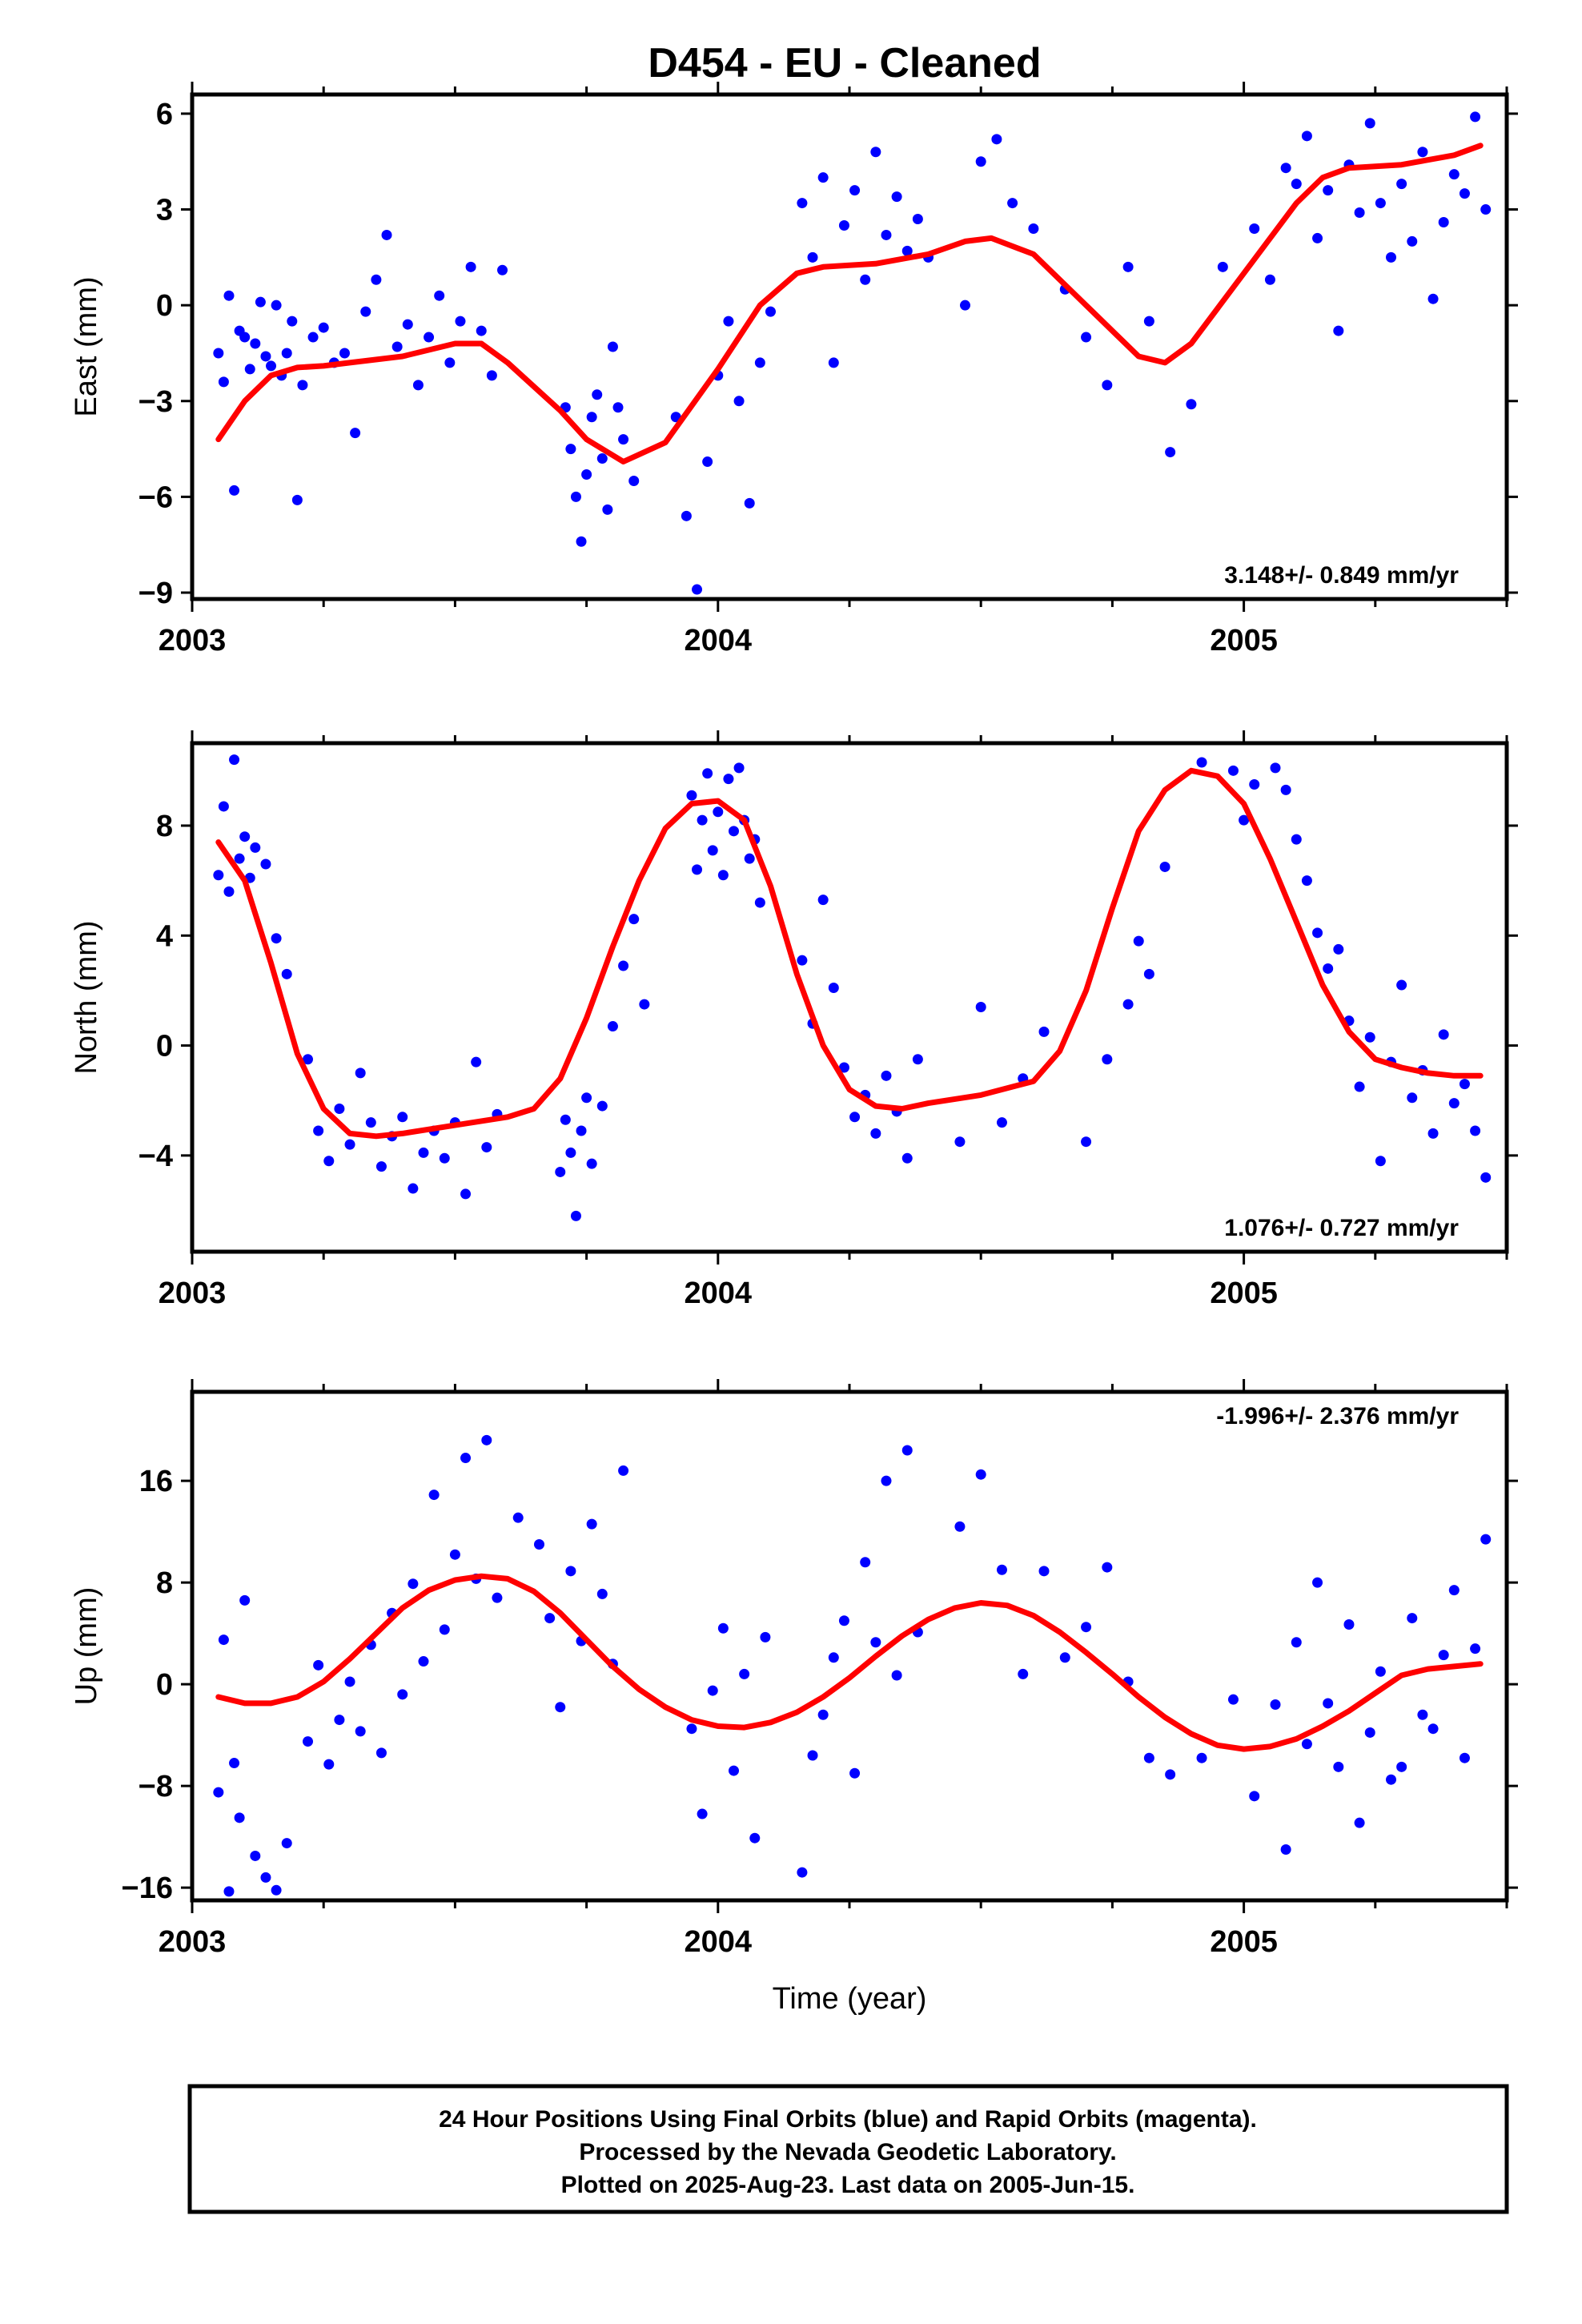 The width and height of the screenshot is (1582, 2324). What do you see at coordinates (86, 1646) in the screenshot?
I see `y-axis-label: Up (mm)` at bounding box center [86, 1646].